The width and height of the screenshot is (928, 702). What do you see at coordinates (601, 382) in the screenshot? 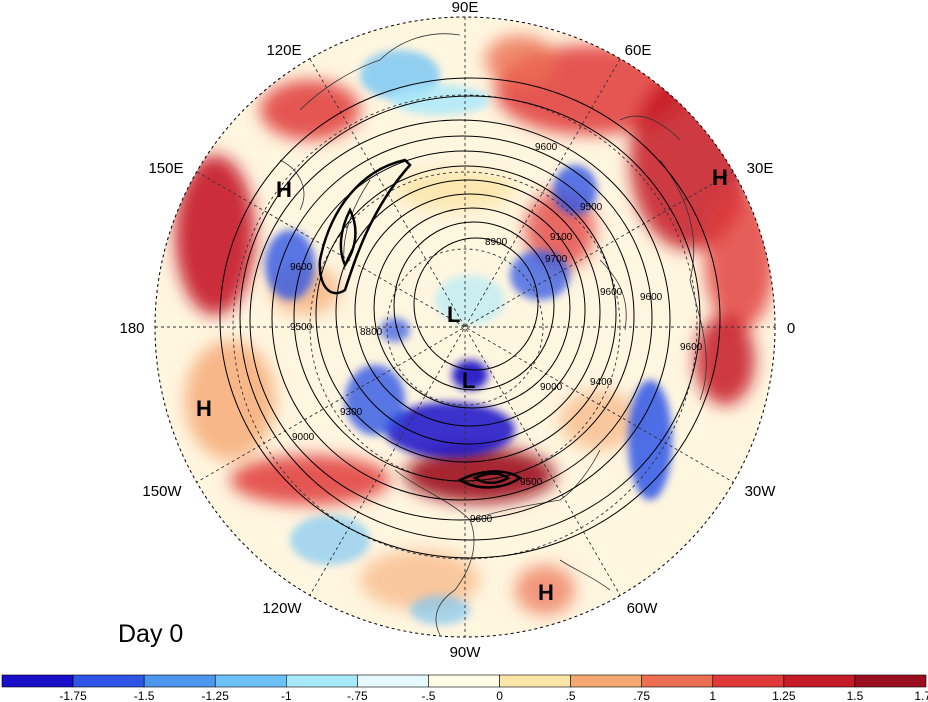
I see `contour-label: 9400` at bounding box center [601, 382].